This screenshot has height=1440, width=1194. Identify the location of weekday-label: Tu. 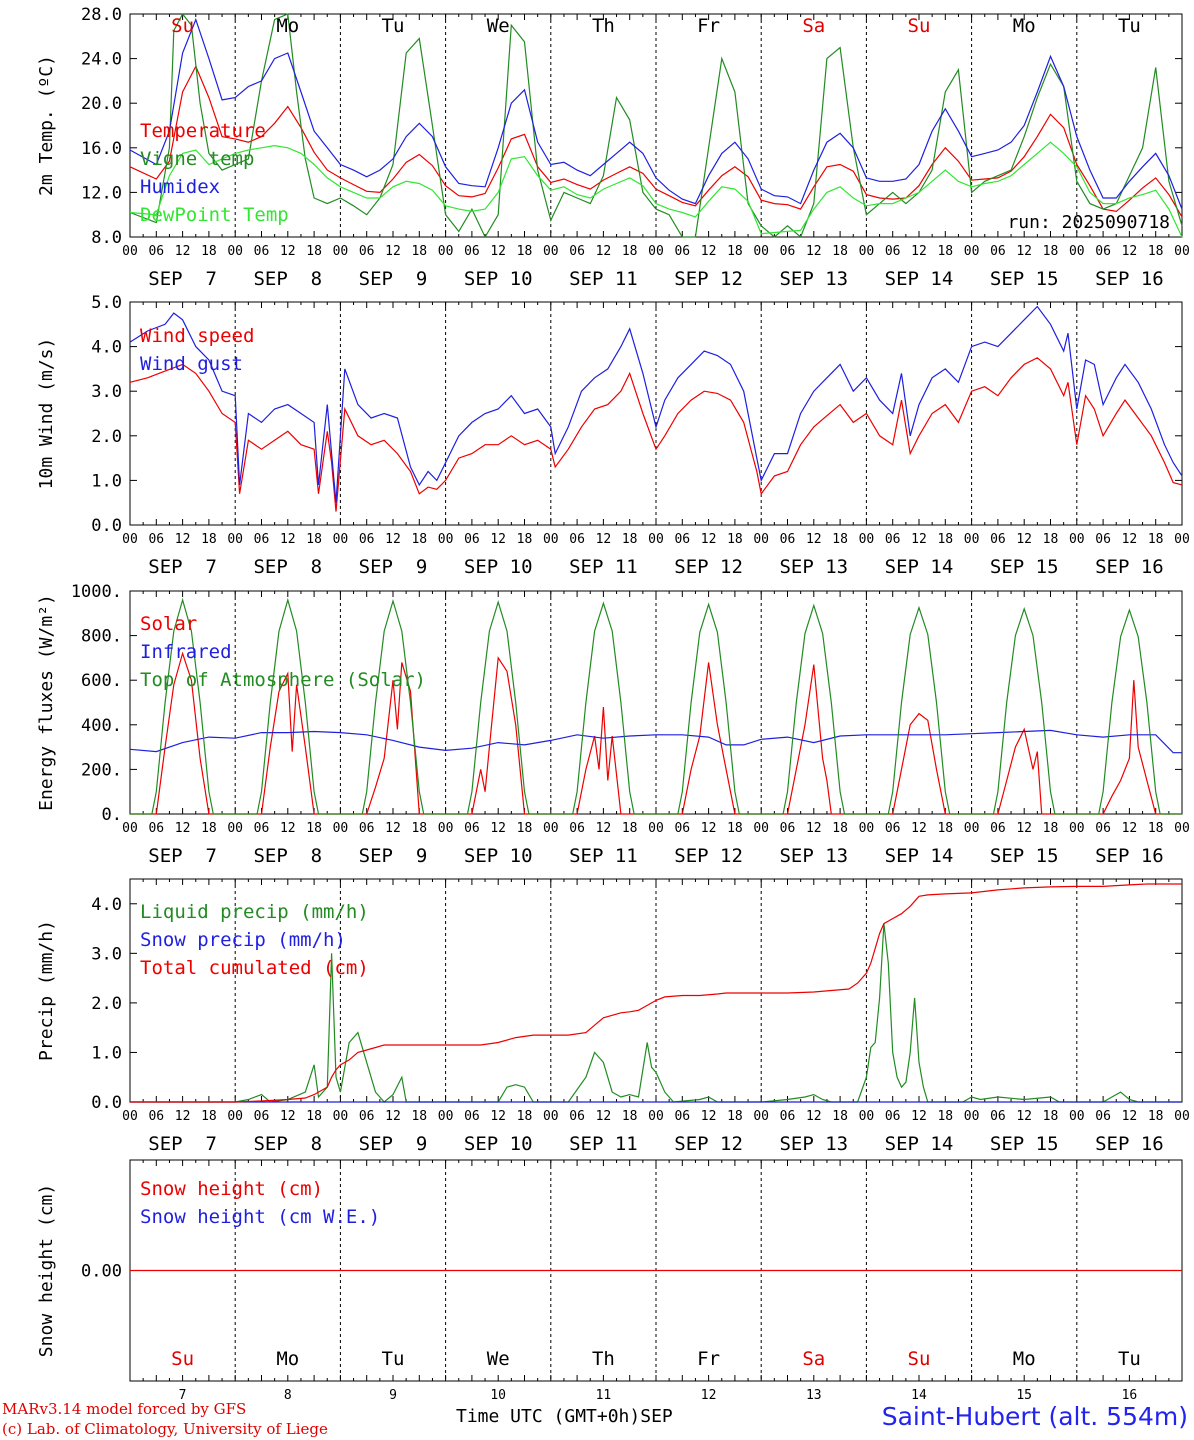
(393, 1359).